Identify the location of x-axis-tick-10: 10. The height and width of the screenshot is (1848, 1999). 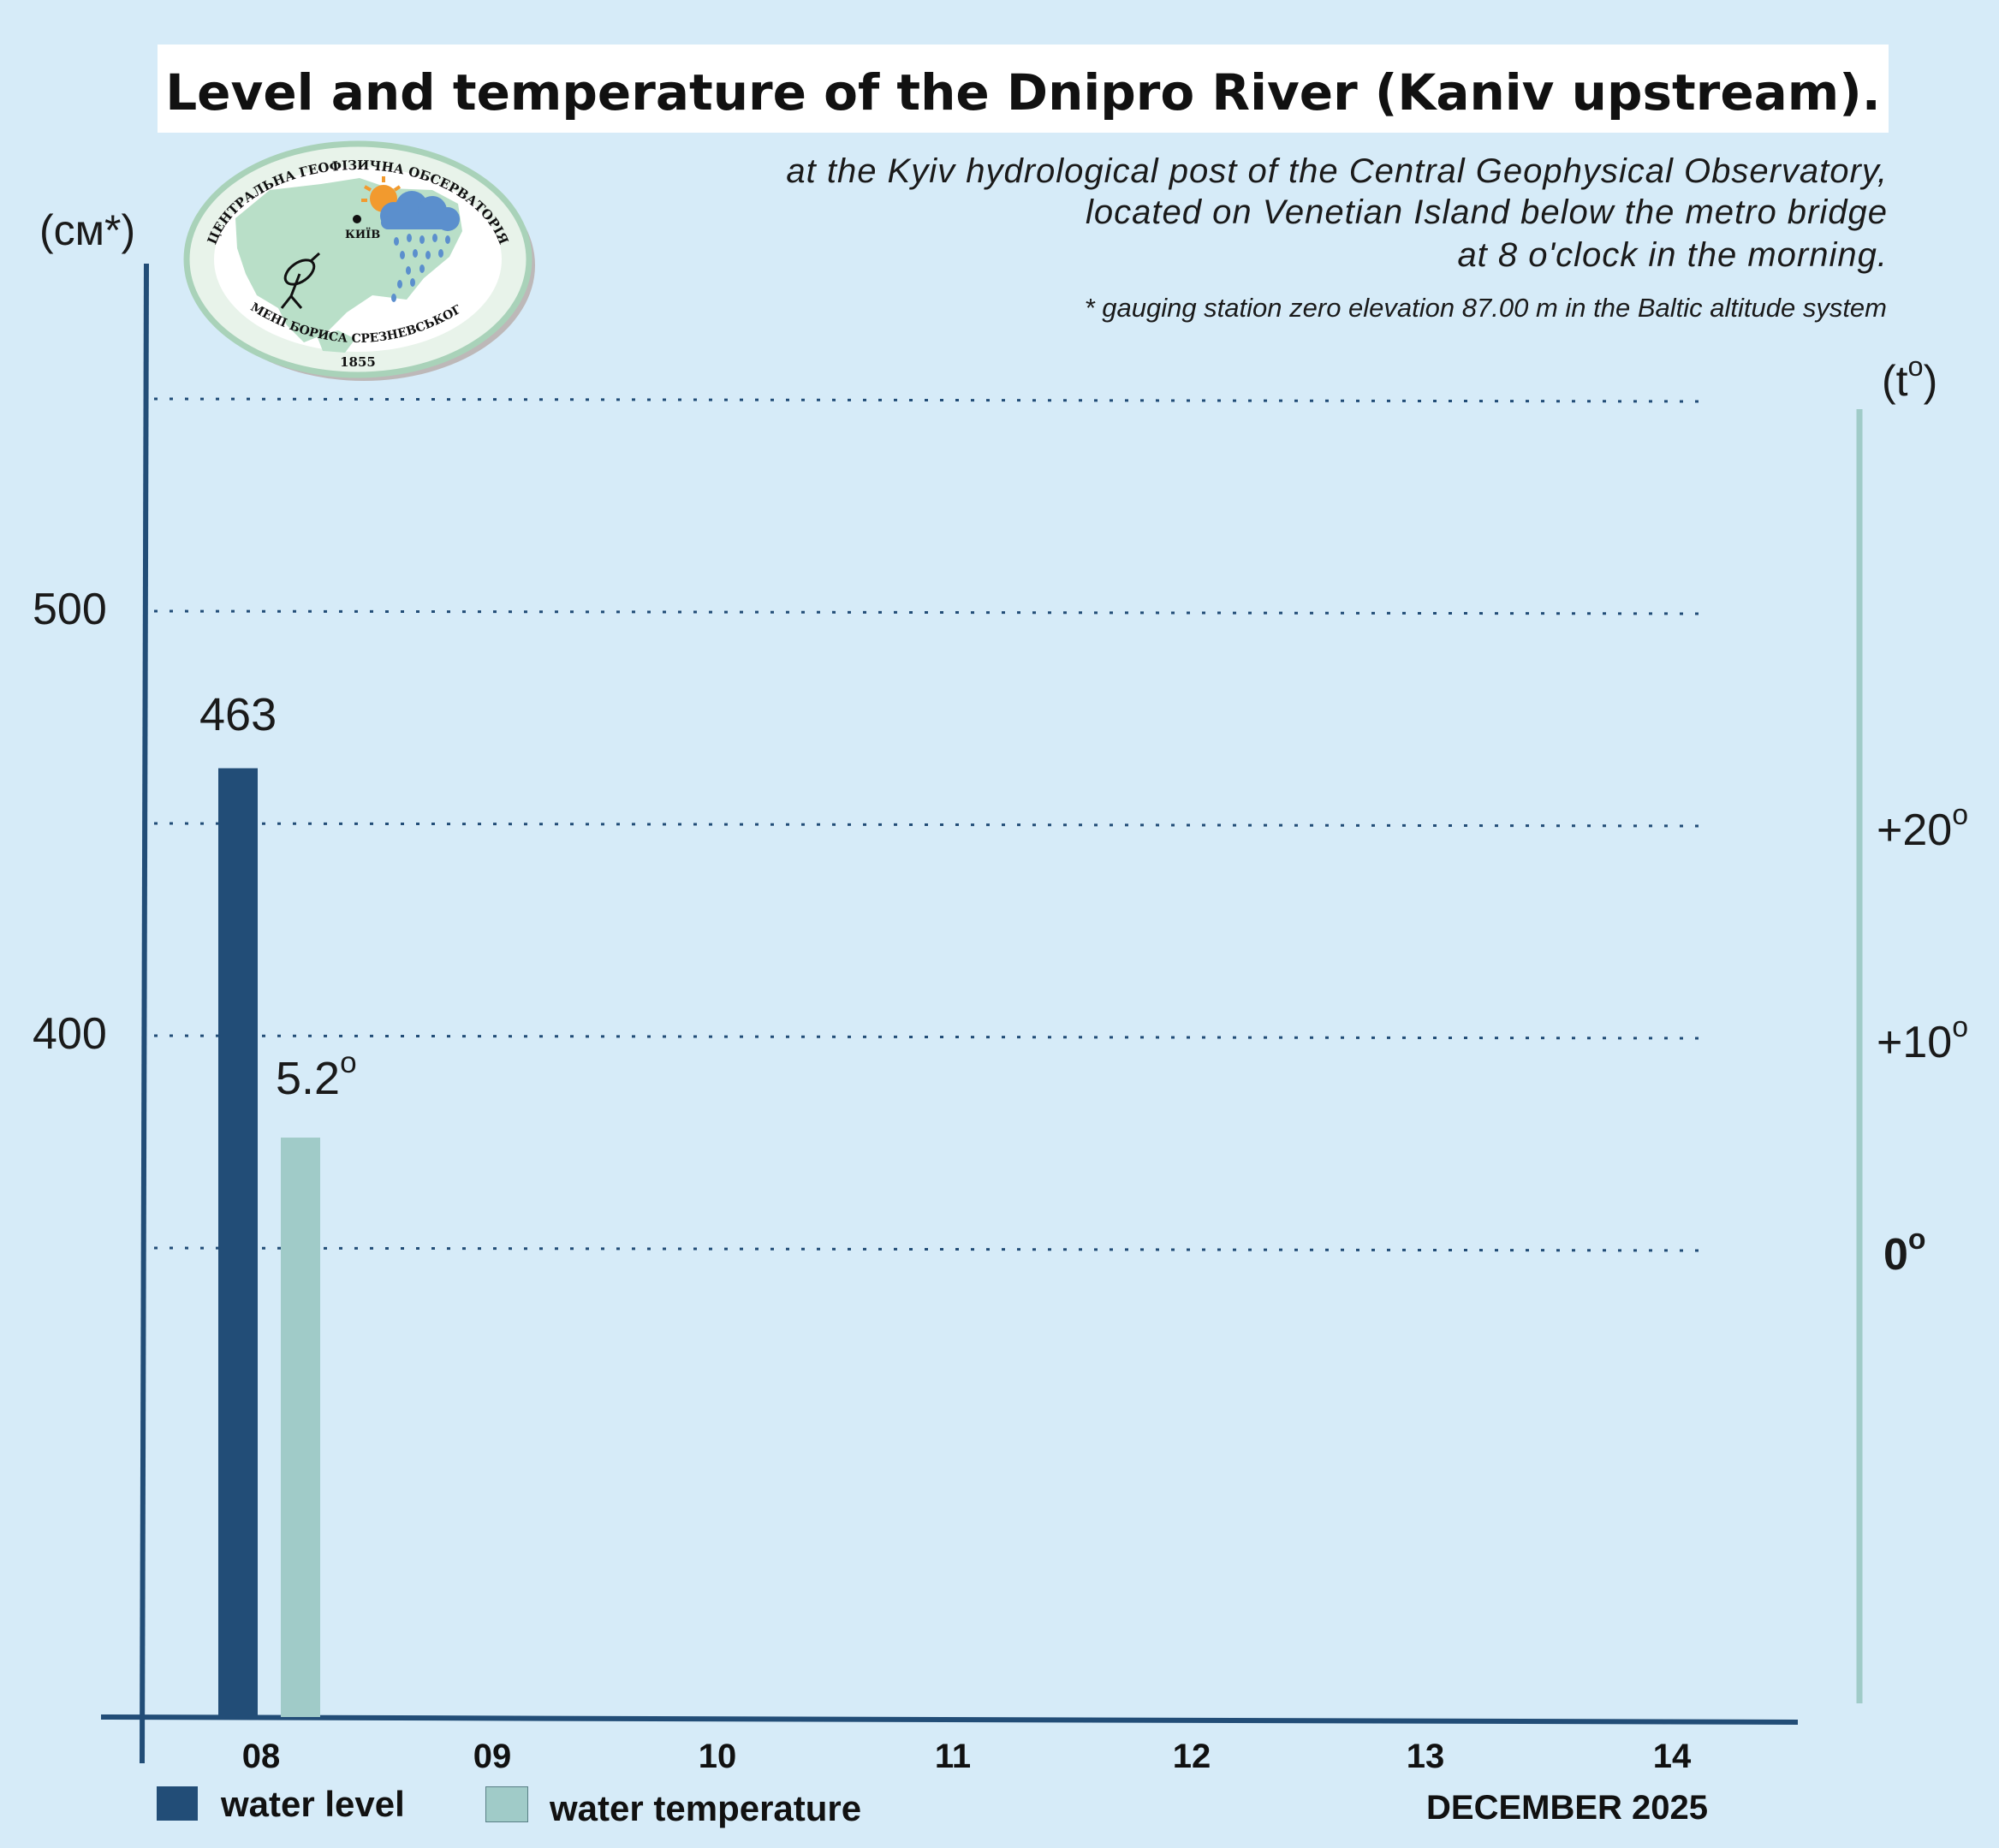
(718, 1756).